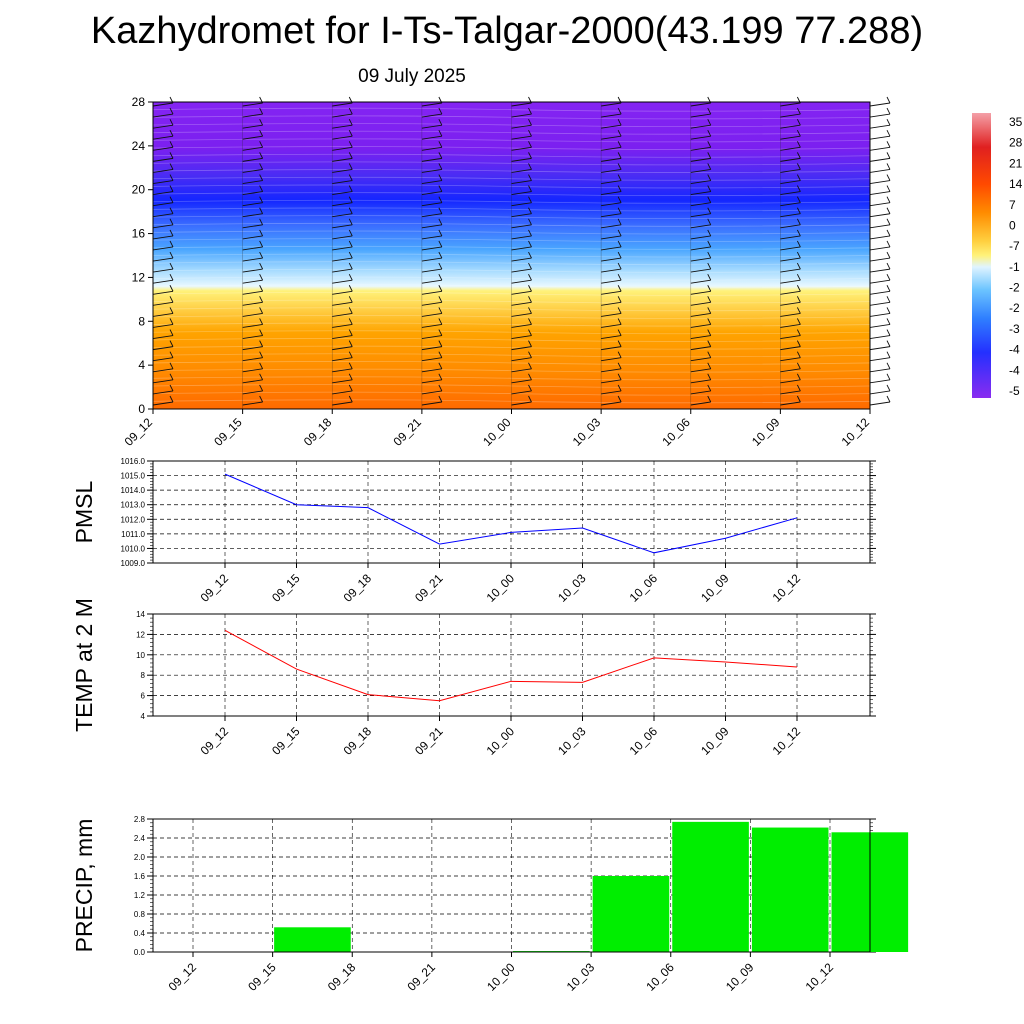 The height and width of the screenshot is (1024, 1024). What do you see at coordinates (1016, 122) in the screenshot?
I see `colorbar-label: 35` at bounding box center [1016, 122].